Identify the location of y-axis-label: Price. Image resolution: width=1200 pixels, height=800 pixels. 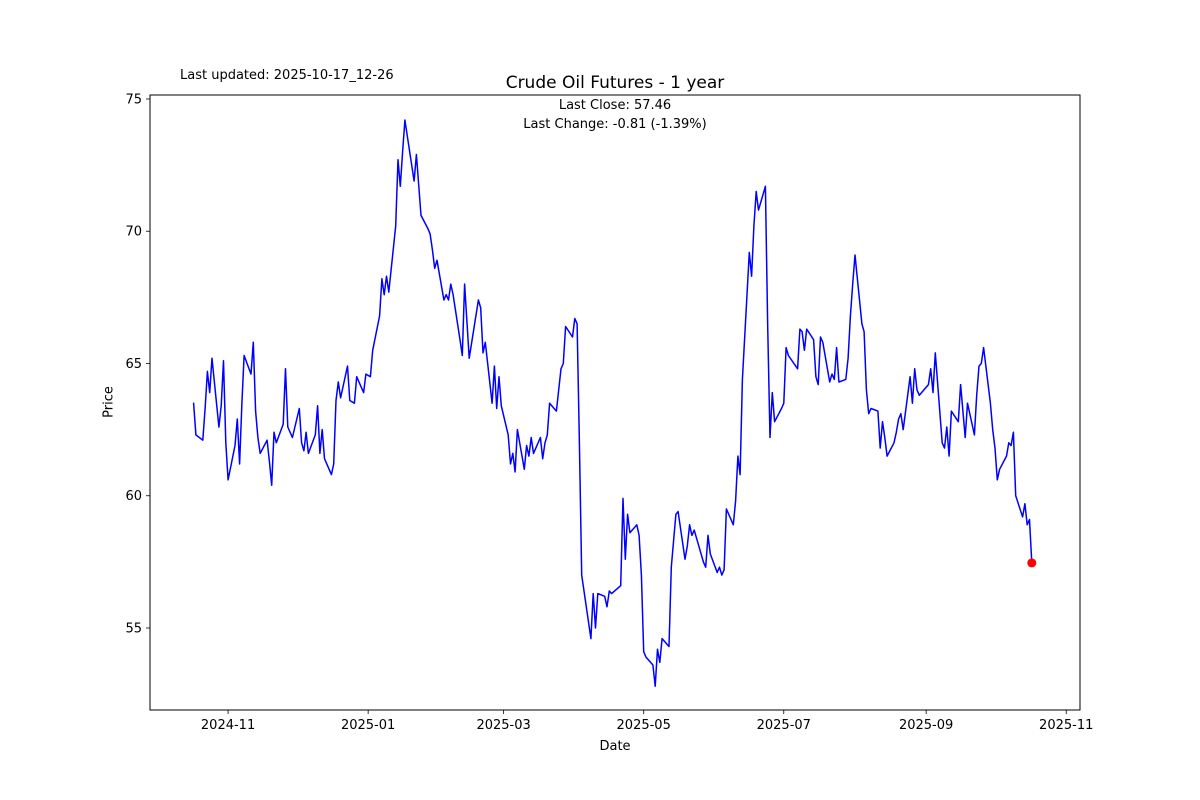
(109, 402).